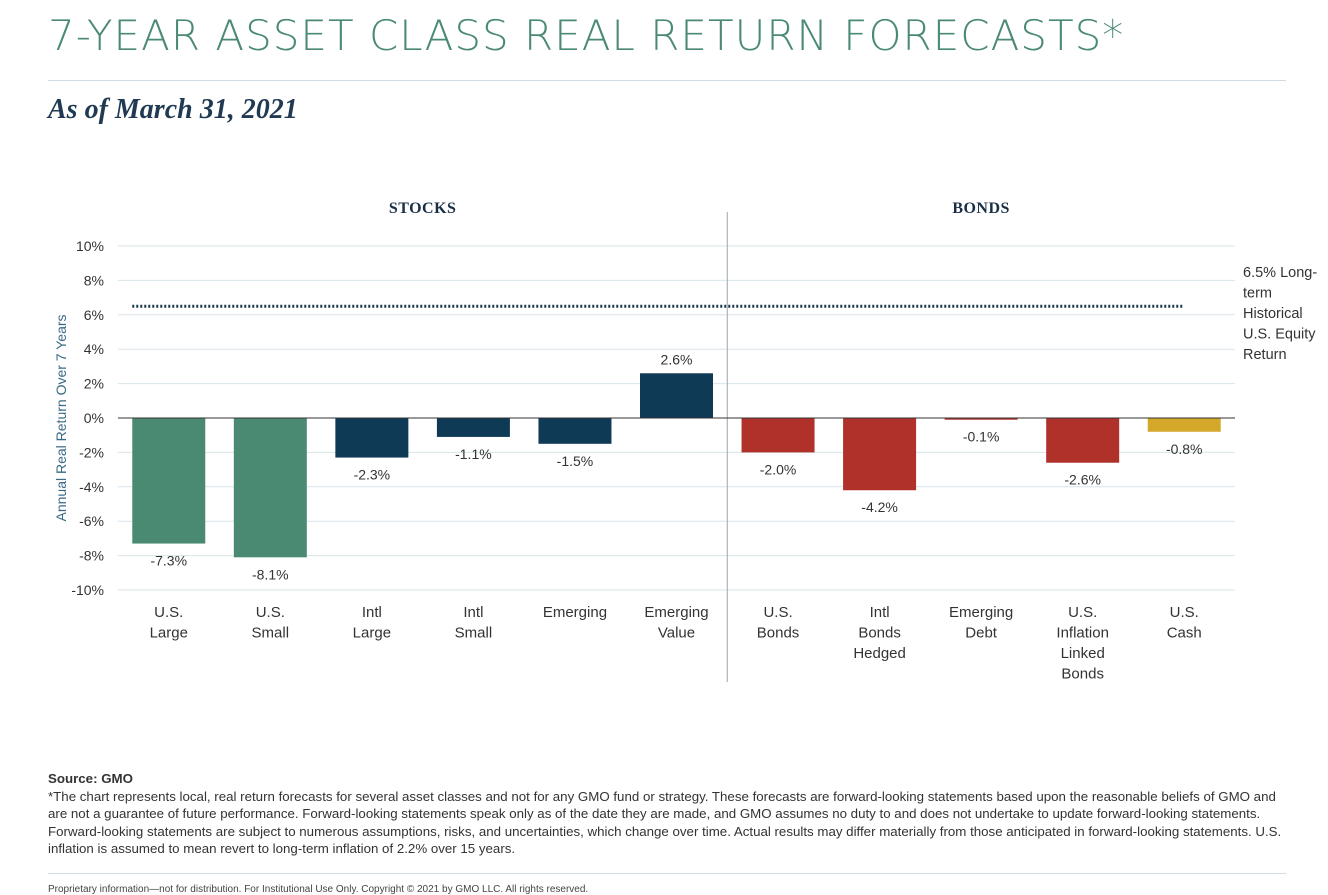 The width and height of the screenshot is (1328, 895). Describe the element at coordinates (173, 109) in the screenshot. I see `page-subtitle: As of March 31, 2021` at that location.